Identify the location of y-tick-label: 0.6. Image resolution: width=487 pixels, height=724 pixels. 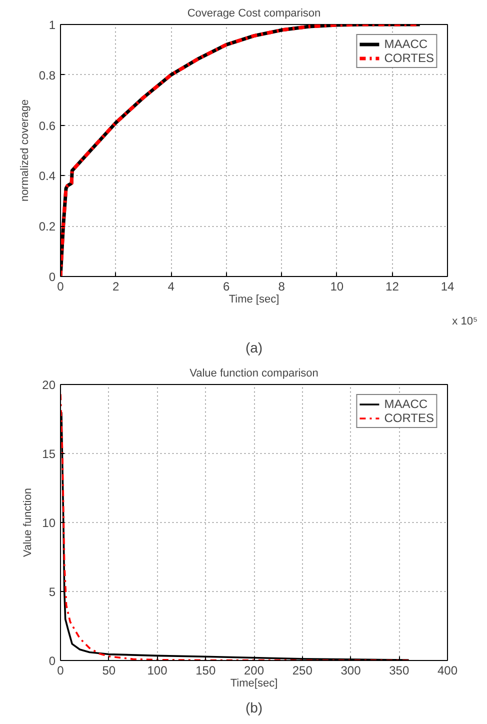
(47, 125).